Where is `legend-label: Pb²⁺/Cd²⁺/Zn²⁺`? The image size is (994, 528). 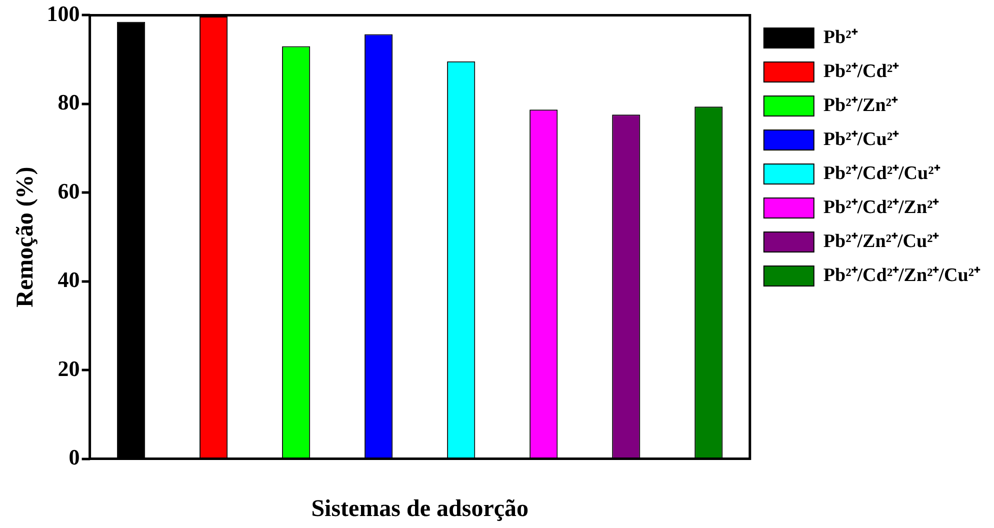
legend-label: Pb²⁺/Cd²⁺/Zn²⁺ is located at coordinates (881, 207).